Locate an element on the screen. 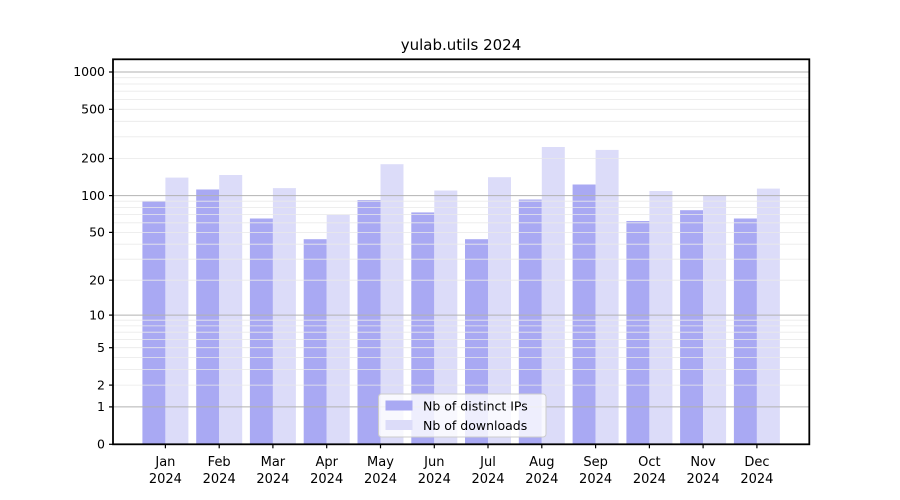 Image resolution: width=900 pixels, height=500 pixels. y-tick-label: 500 is located at coordinates (93, 109).